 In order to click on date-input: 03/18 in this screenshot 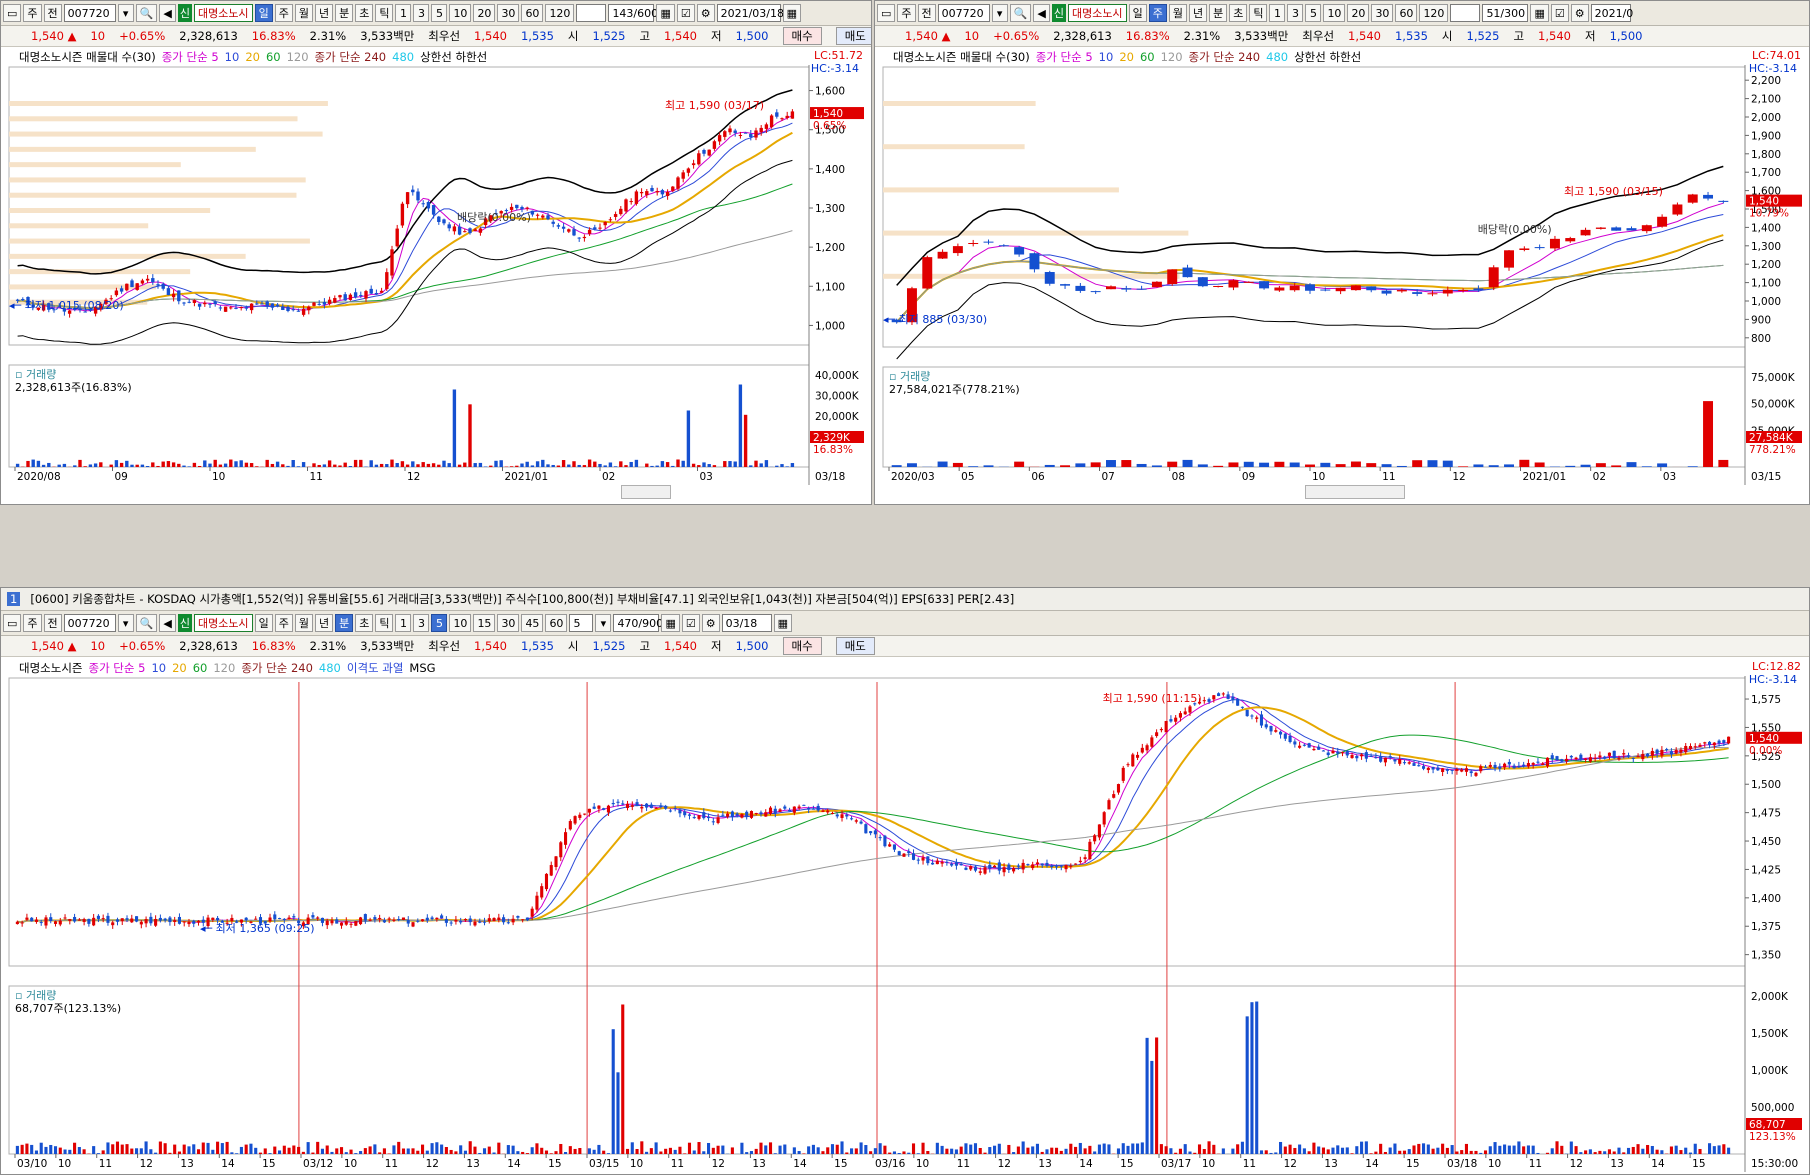, I will do `click(746, 623)`.